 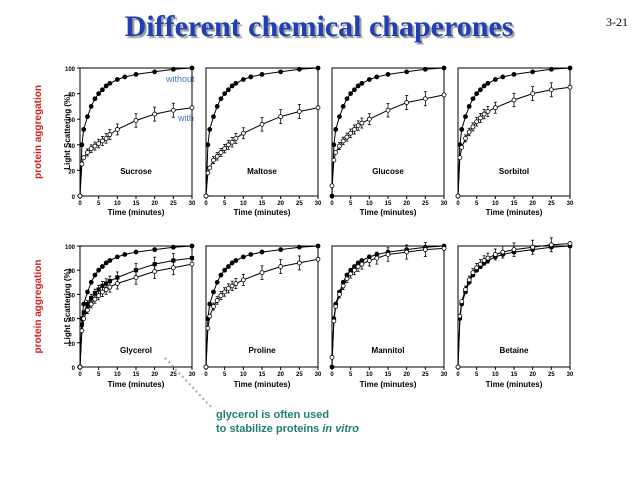 I want to click on panel-label: Sucrose, so click(x=136, y=171).